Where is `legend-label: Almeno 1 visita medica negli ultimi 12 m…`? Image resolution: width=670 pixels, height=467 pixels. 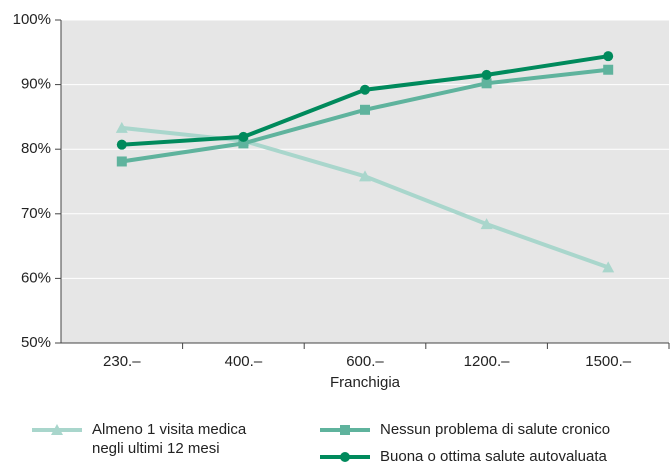
legend-label: Almeno 1 visita medica negli ultimi 12 m… is located at coordinates (169, 439).